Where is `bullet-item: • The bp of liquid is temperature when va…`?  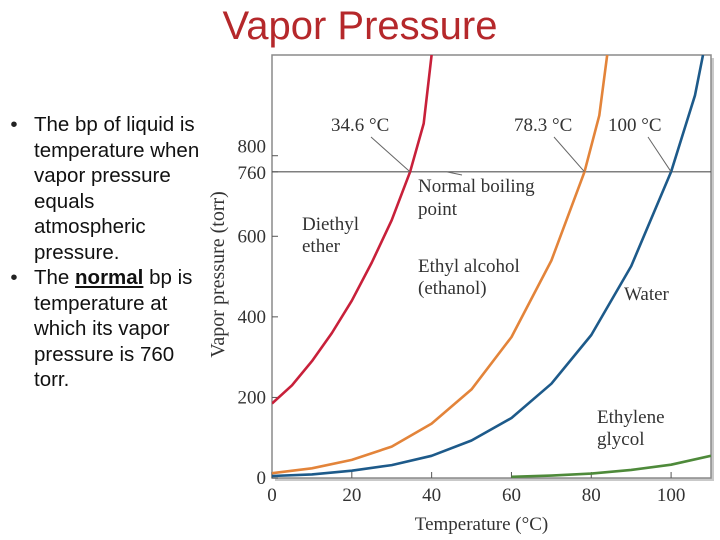 bullet-item: • The bp of liquid is temperature when va… is located at coordinates (104, 188).